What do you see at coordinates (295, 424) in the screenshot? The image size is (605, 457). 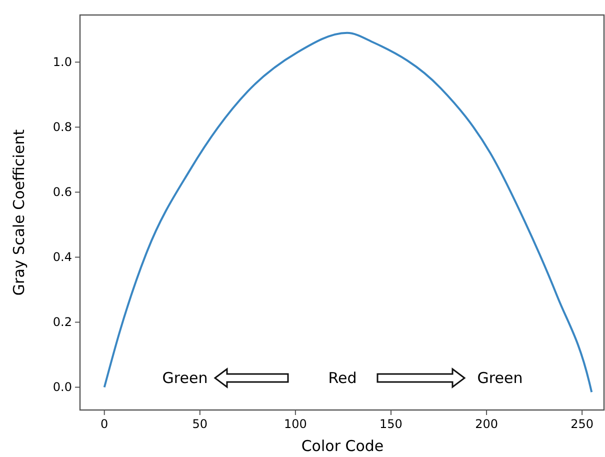 I see `x-tick-label: 100` at bounding box center [295, 424].